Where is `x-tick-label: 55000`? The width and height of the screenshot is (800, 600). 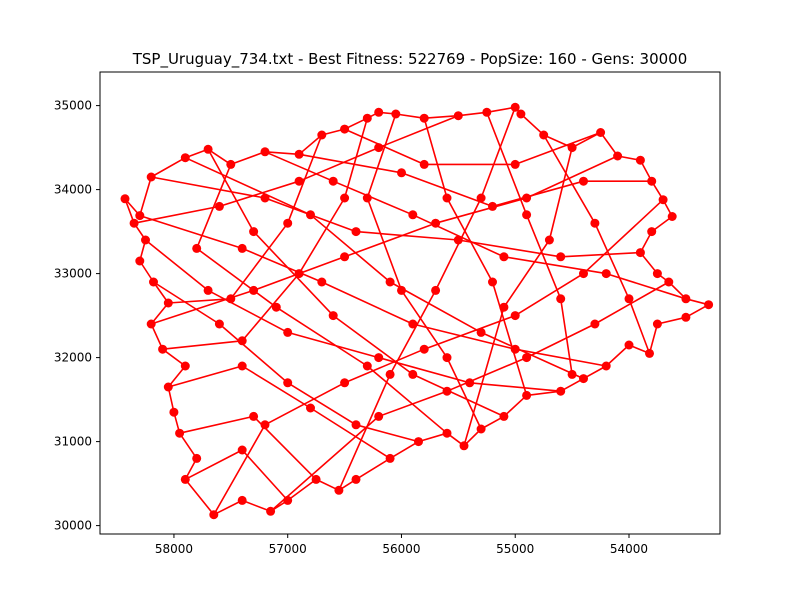 x-tick-label: 55000 is located at coordinates (515, 549).